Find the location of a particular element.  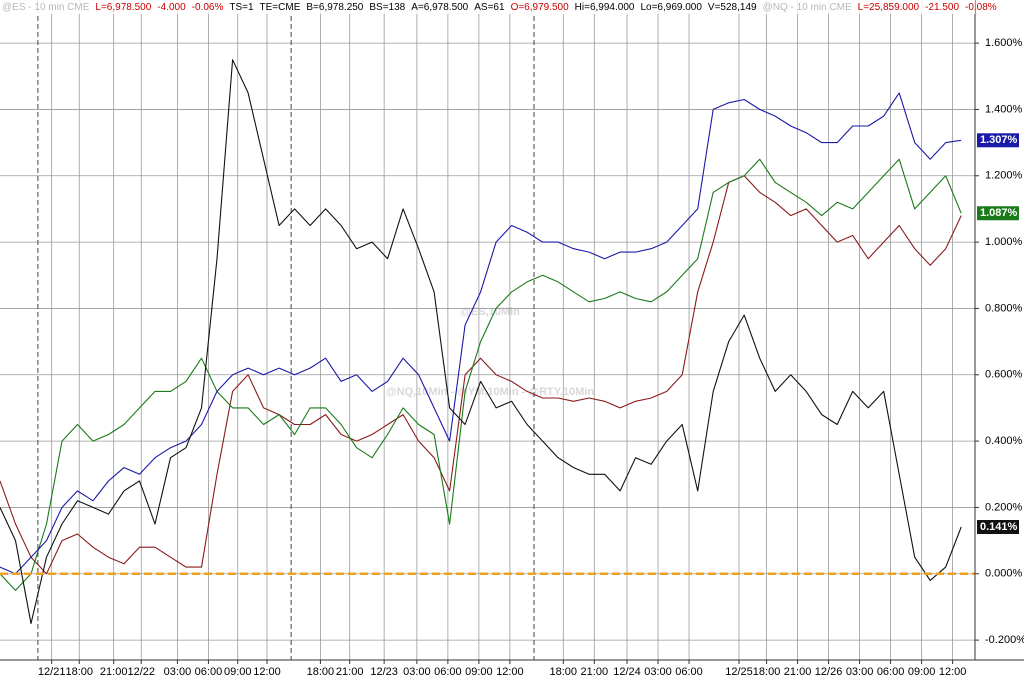

header-item: Lo=6,969.000 is located at coordinates (671, 7).